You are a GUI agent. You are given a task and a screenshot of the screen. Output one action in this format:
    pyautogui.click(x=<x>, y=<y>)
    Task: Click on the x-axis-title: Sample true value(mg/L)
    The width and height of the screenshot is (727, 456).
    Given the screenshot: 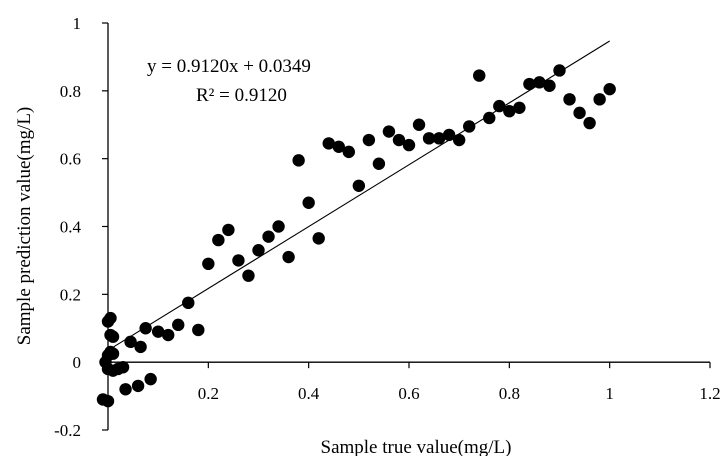 What is the action you would take?
    pyautogui.click(x=416, y=446)
    